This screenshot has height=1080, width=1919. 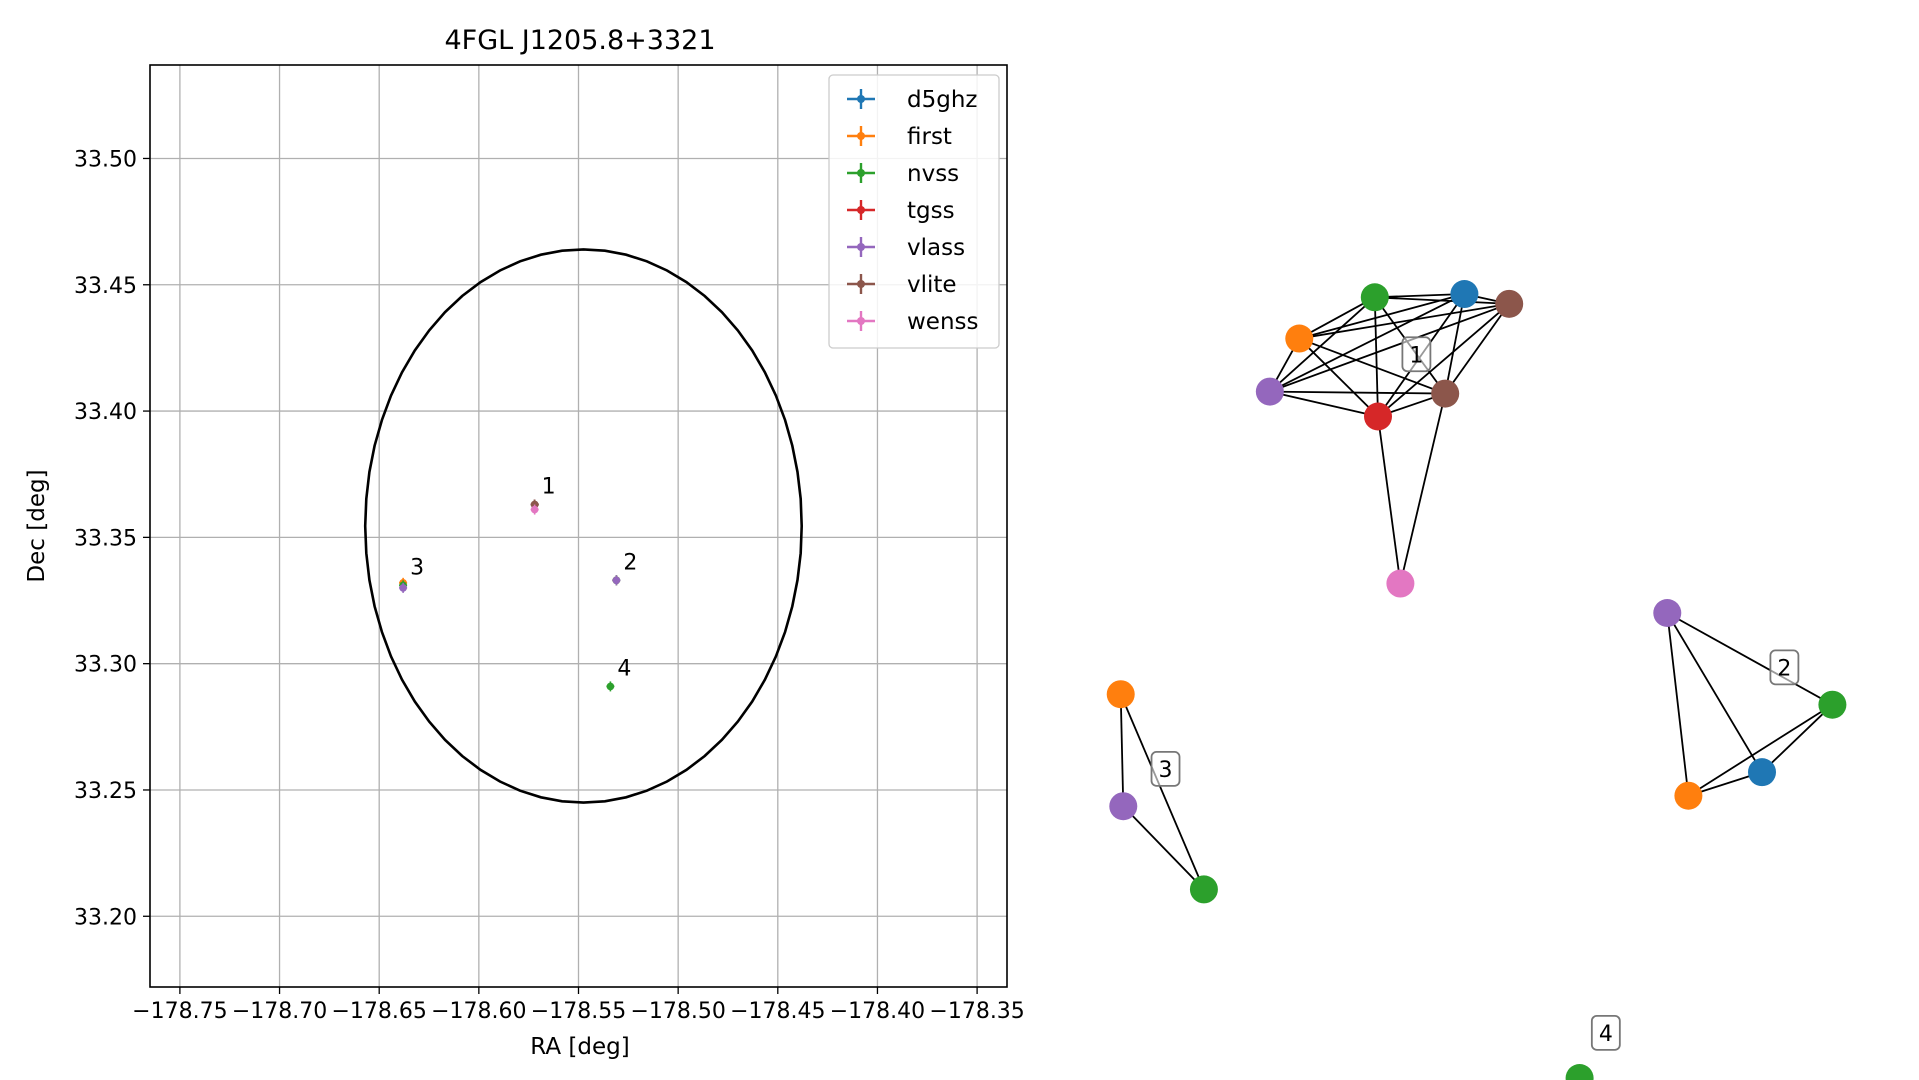 What do you see at coordinates (906, 248) in the screenshot?
I see `legend-entry-vlass: vlass` at bounding box center [906, 248].